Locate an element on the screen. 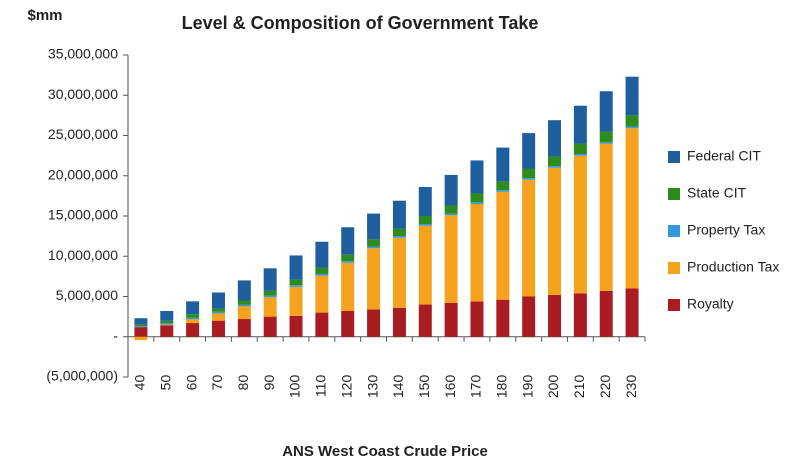 This screenshot has width=806, height=461. chart-title: Level & Composition of Government Take is located at coordinates (360, 23).